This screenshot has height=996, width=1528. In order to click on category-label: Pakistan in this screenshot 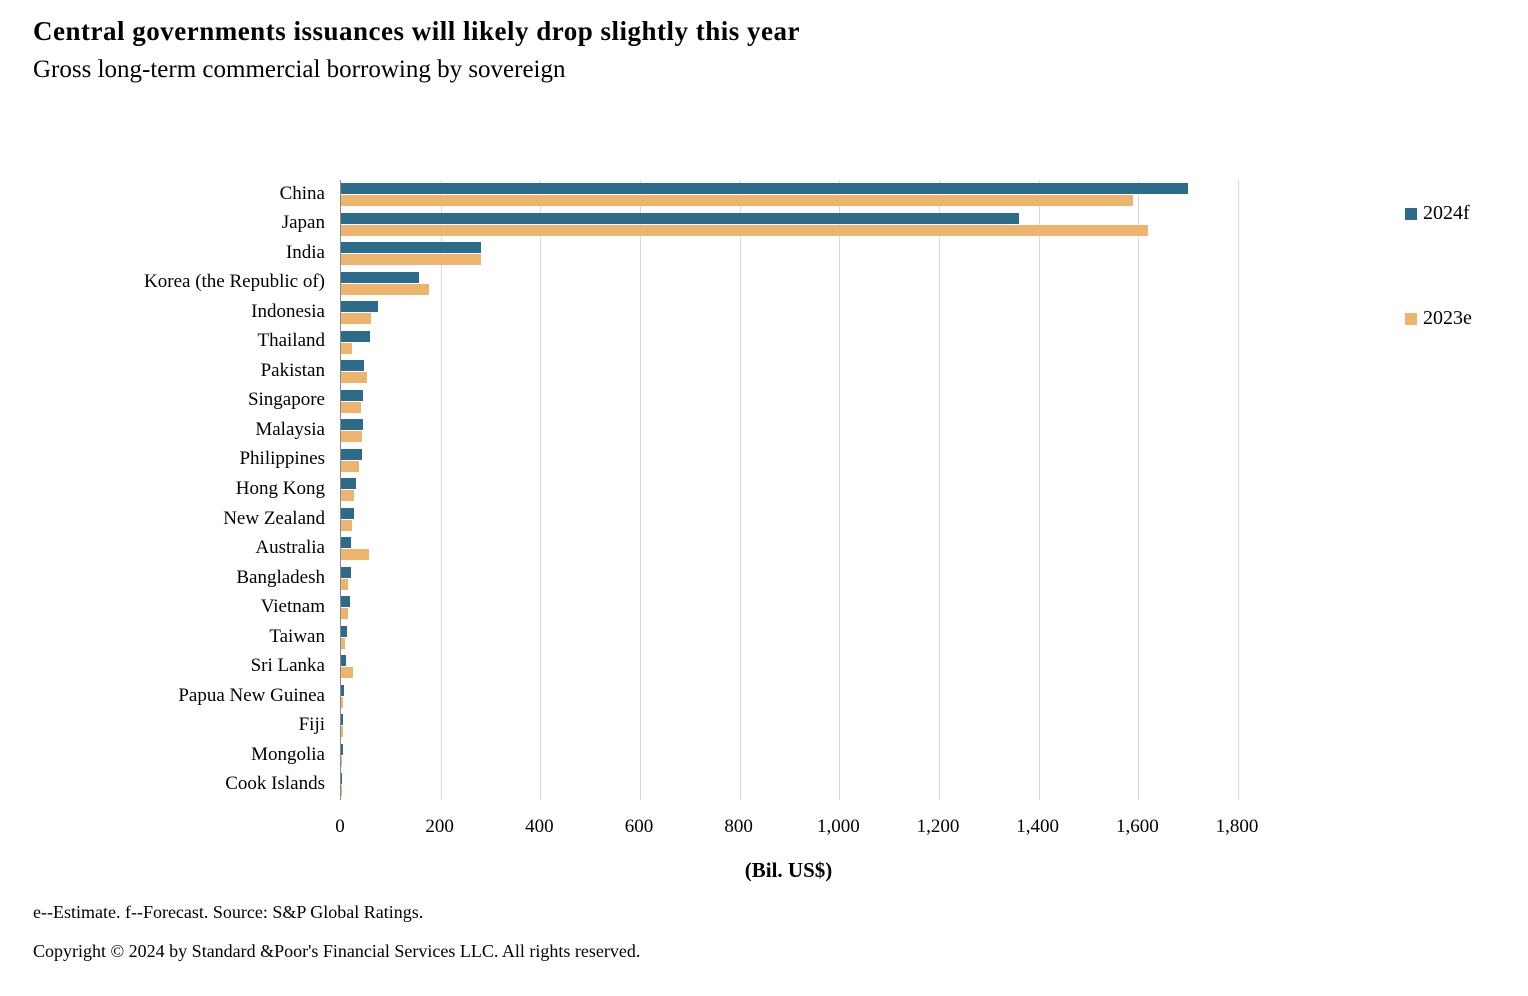, I will do `click(292, 370)`.